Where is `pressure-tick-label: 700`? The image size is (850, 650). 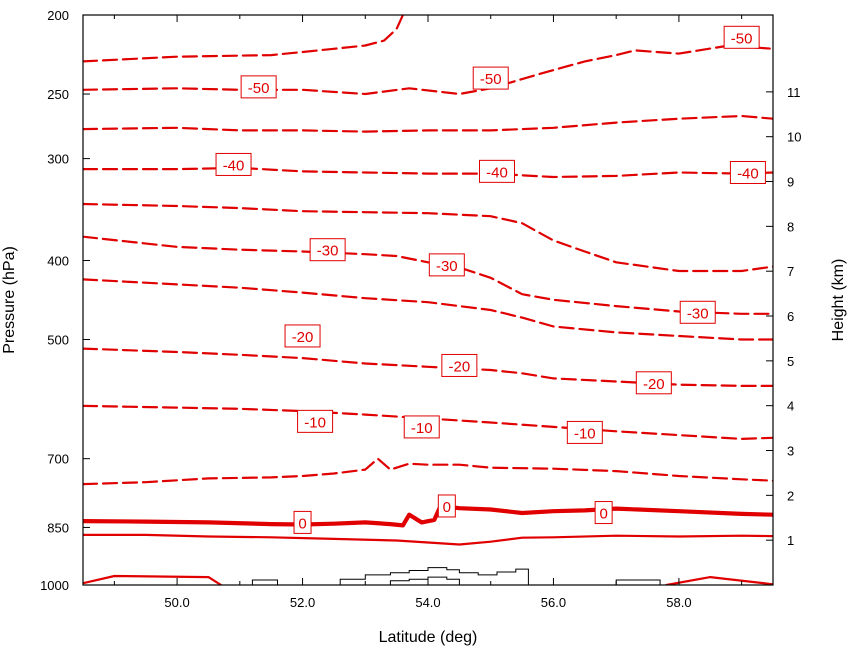 pressure-tick-label: 700 is located at coordinates (58, 459).